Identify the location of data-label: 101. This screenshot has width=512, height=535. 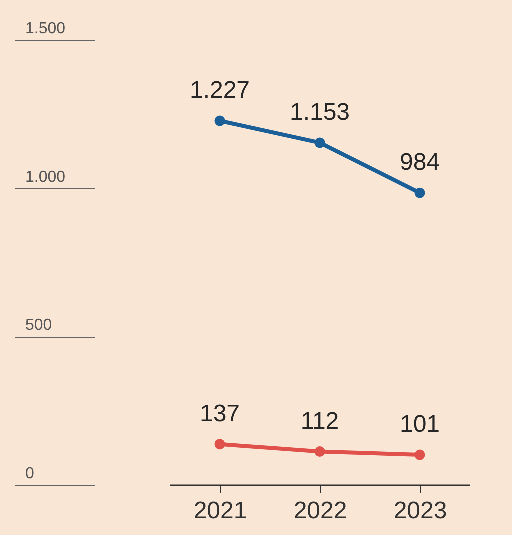
(420, 424).